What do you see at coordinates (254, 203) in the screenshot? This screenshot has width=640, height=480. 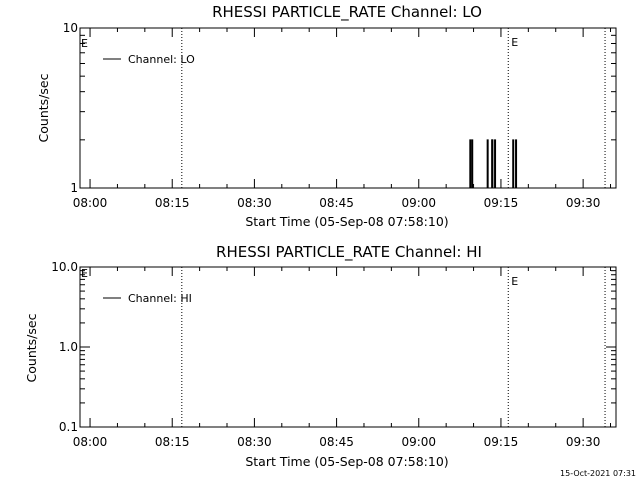 I see `x-tick-label-lo: 08:30` at bounding box center [254, 203].